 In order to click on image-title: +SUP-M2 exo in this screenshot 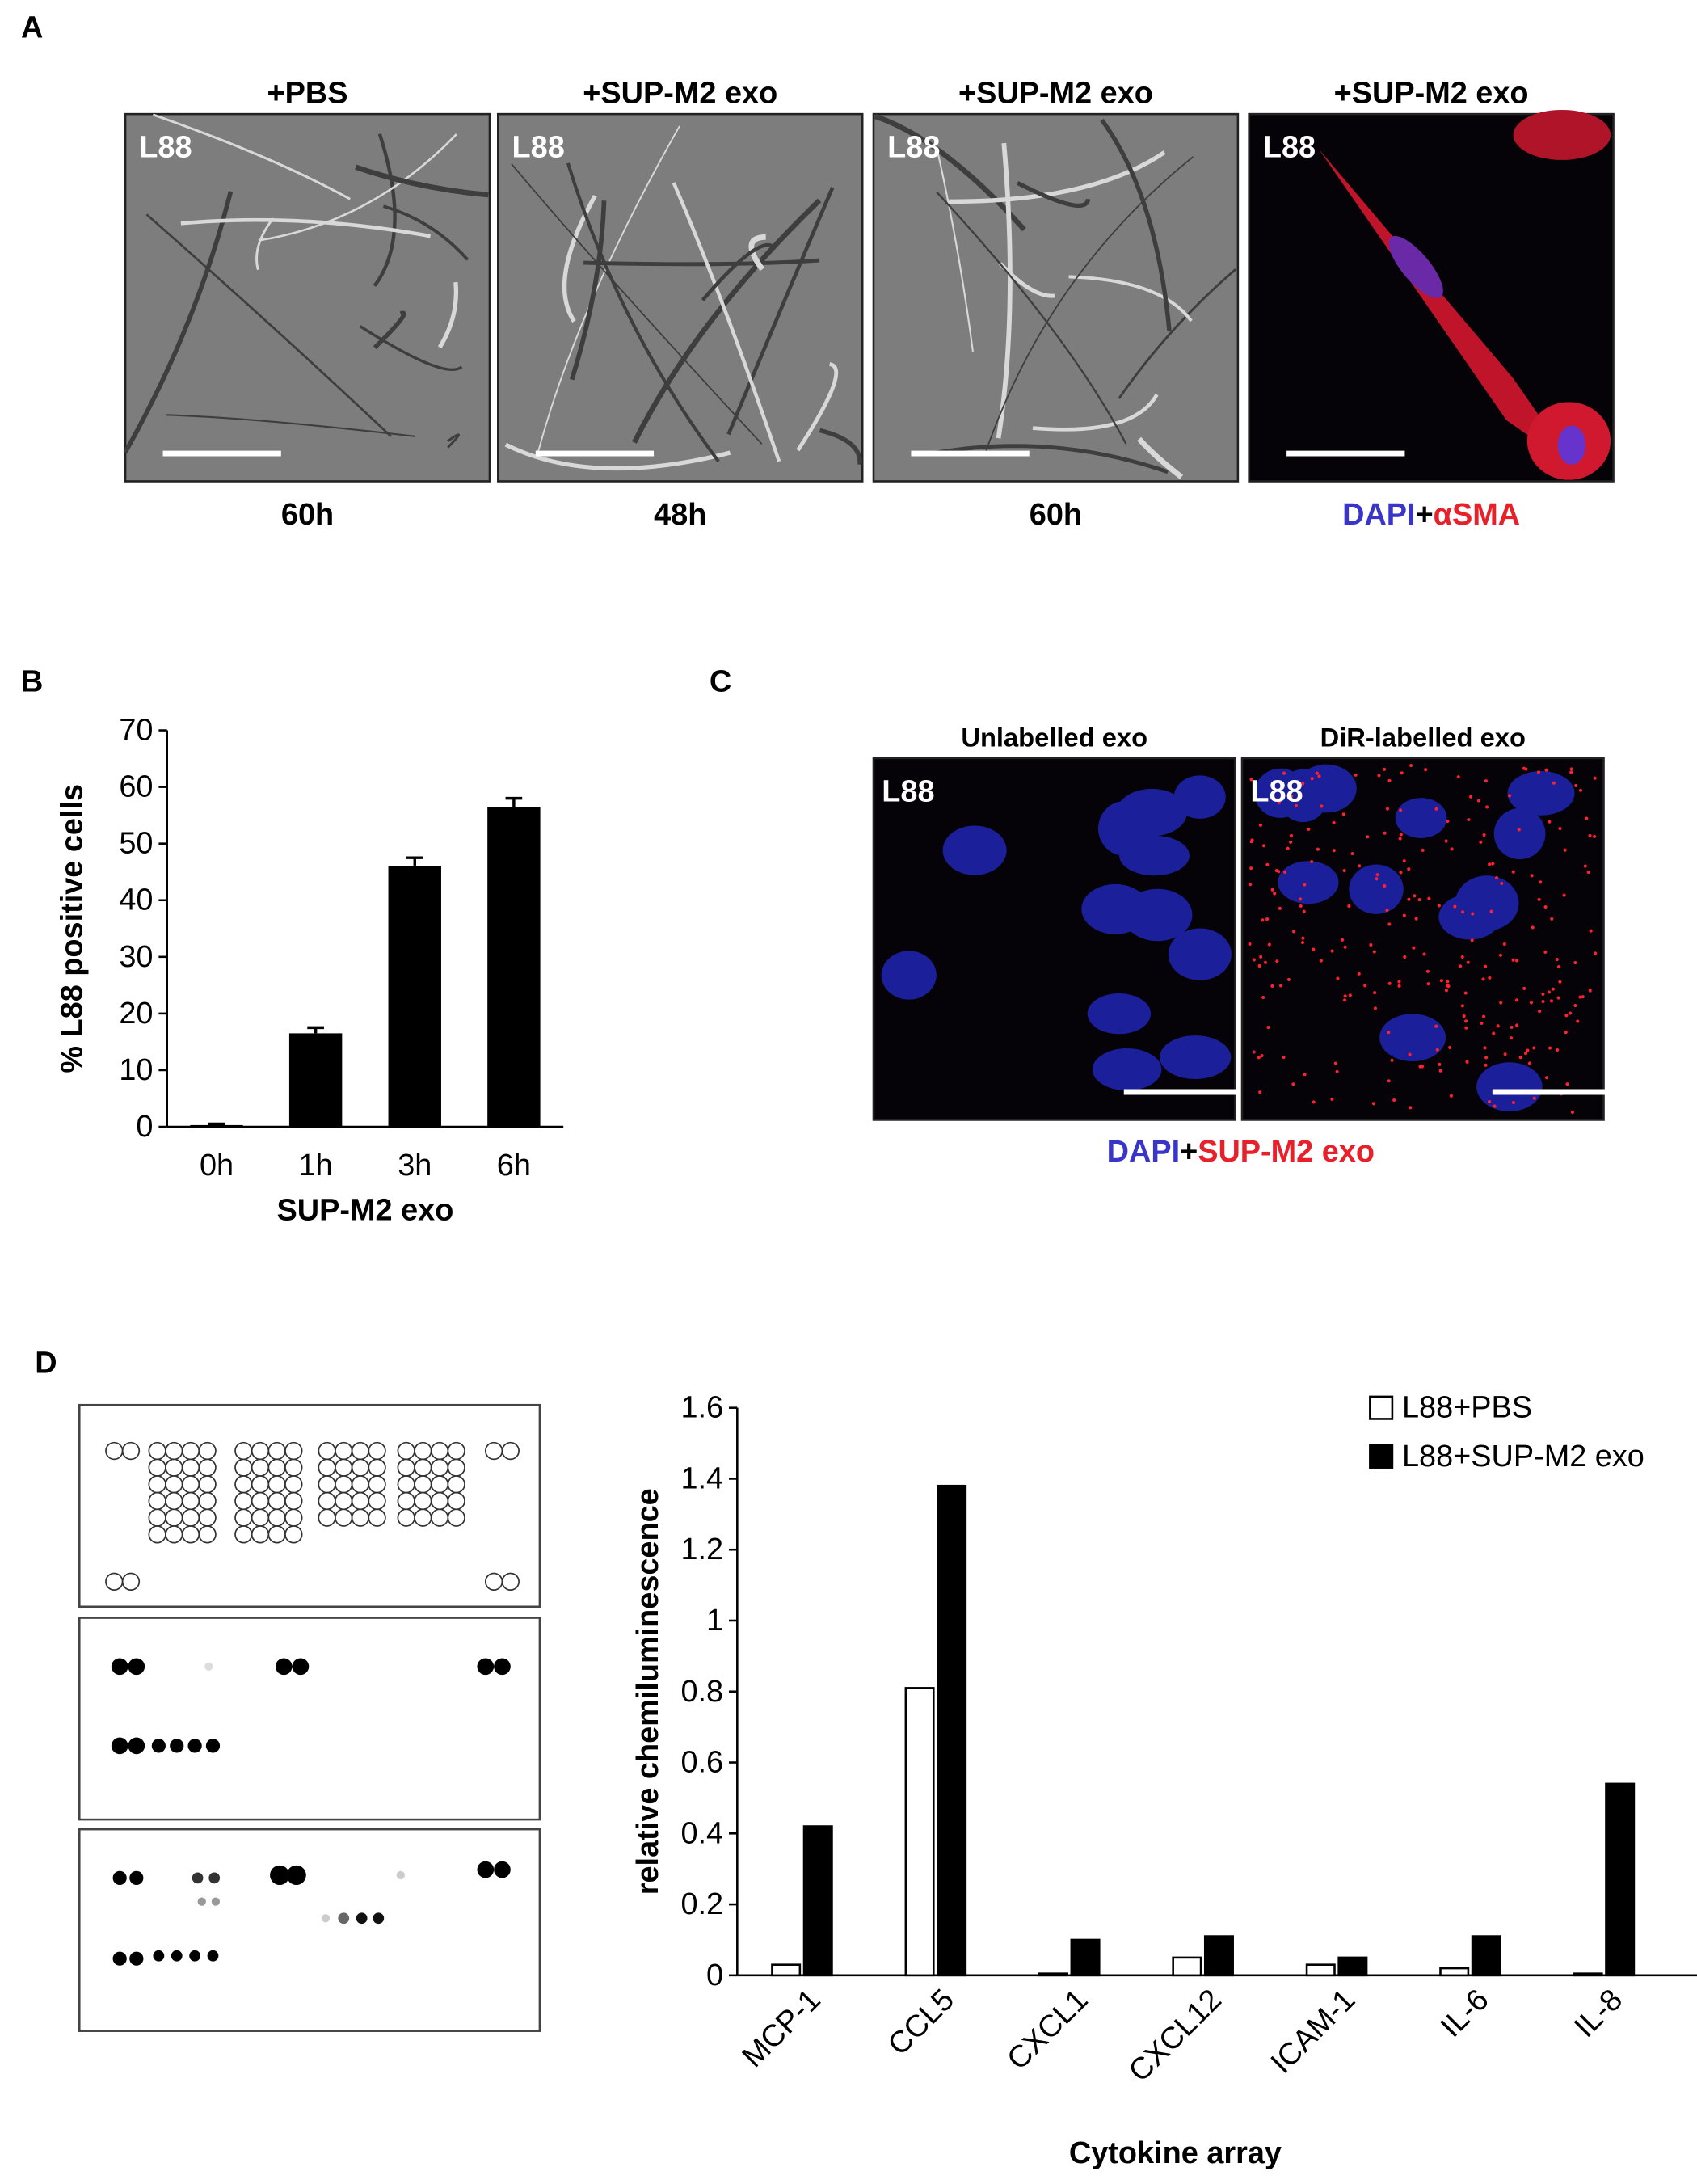, I will do `click(1055, 93)`.